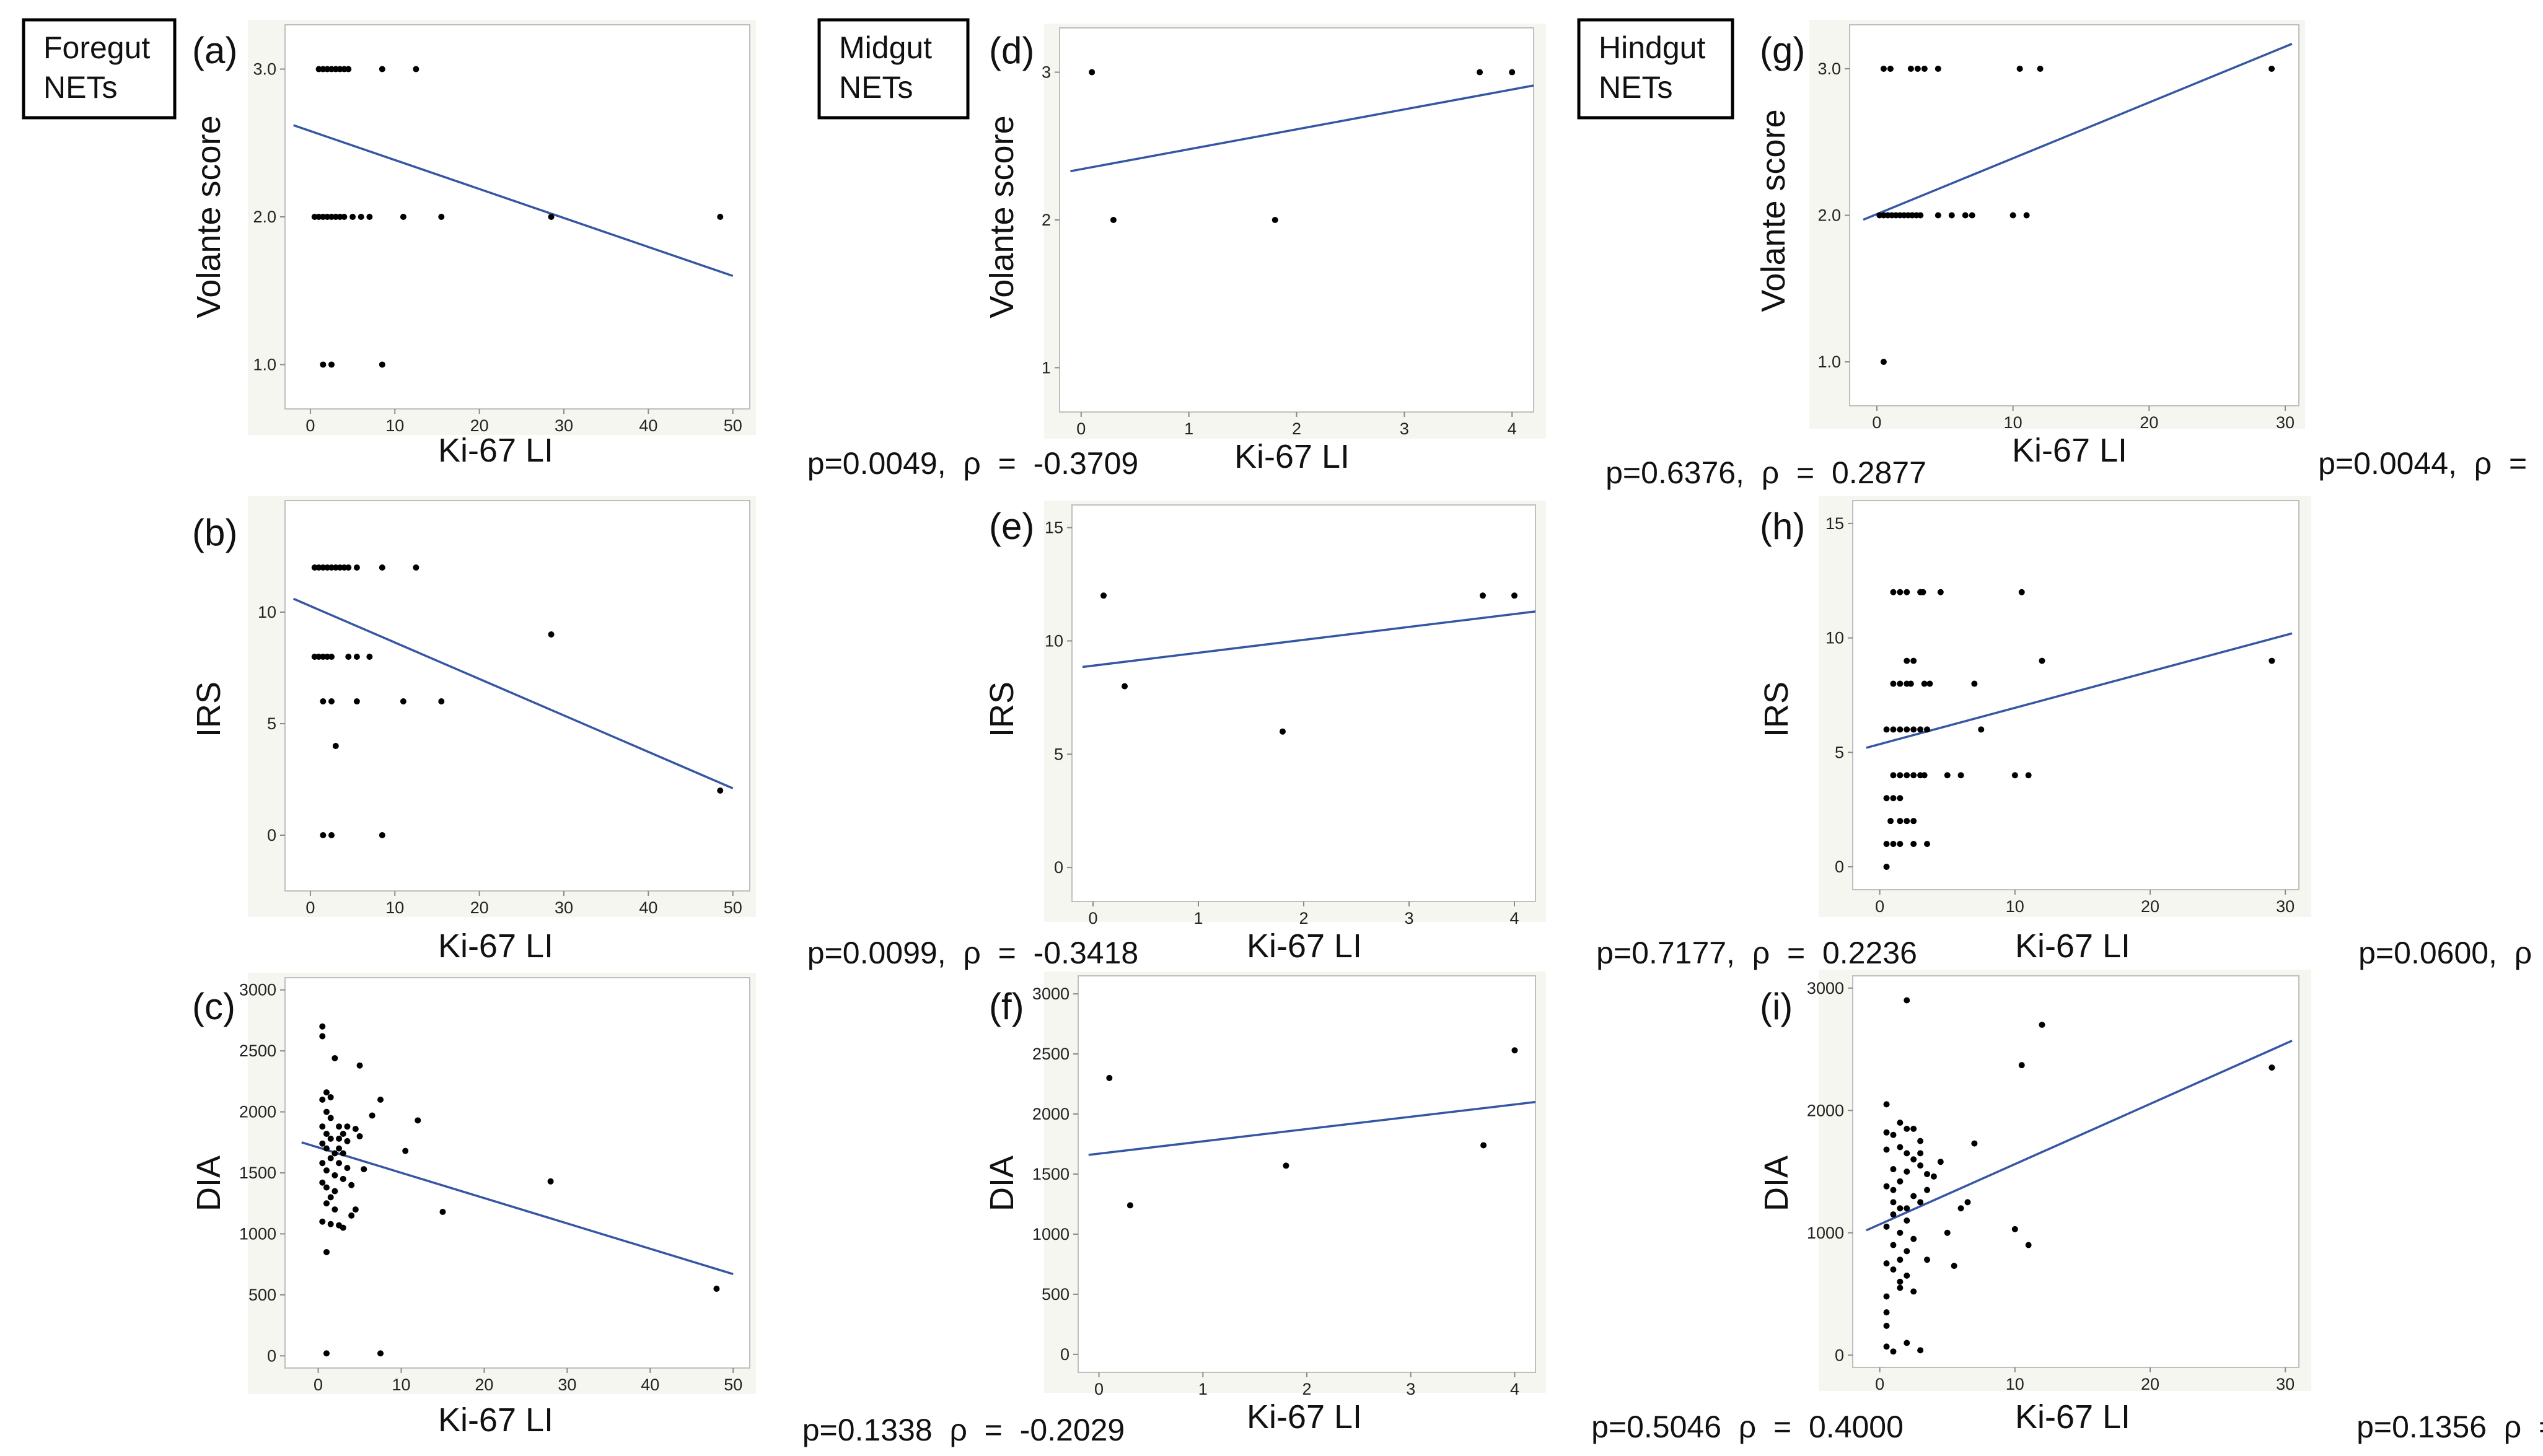 The height and width of the screenshot is (1456, 2543). I want to click on correlation-stats: p=0.1338 ρ = -0.2029, so click(963, 1430).